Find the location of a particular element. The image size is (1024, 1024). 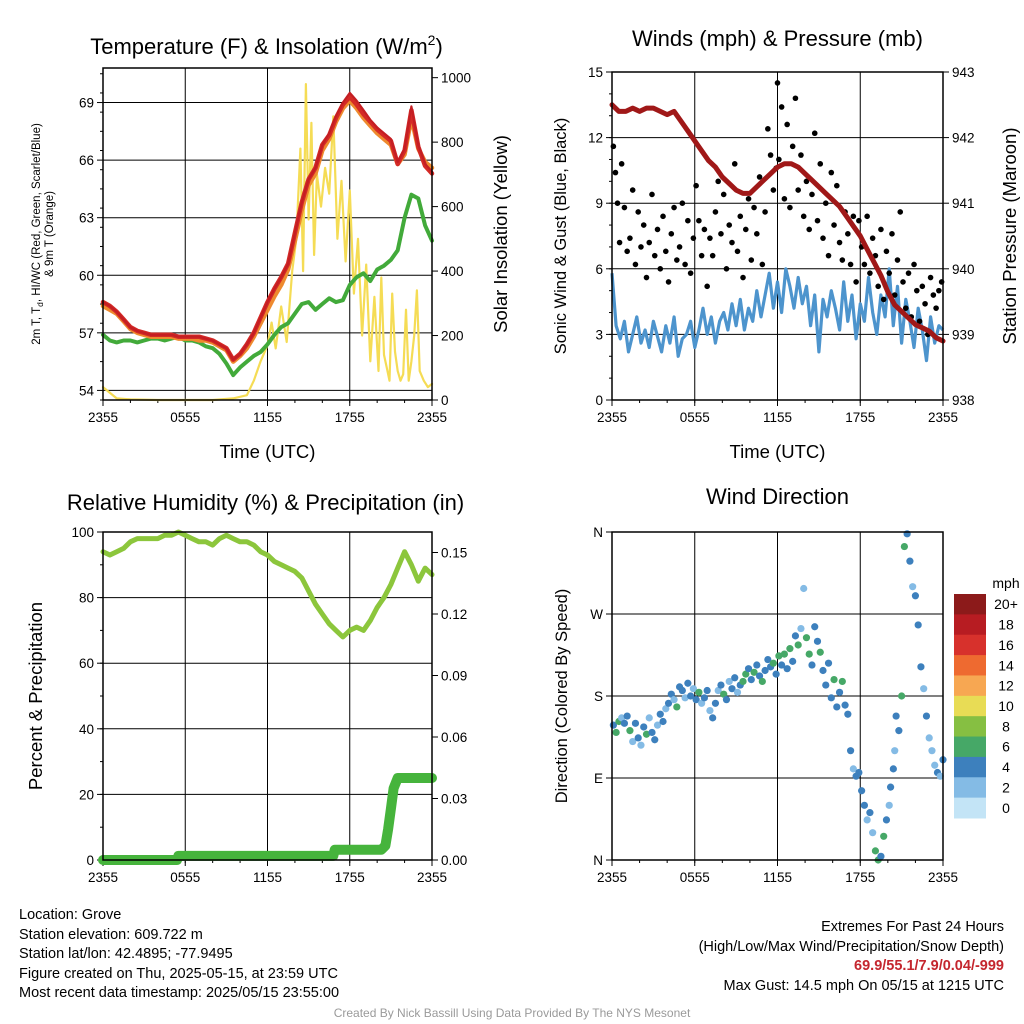

y-right-tick-label: 941 is located at coordinates (963, 203).